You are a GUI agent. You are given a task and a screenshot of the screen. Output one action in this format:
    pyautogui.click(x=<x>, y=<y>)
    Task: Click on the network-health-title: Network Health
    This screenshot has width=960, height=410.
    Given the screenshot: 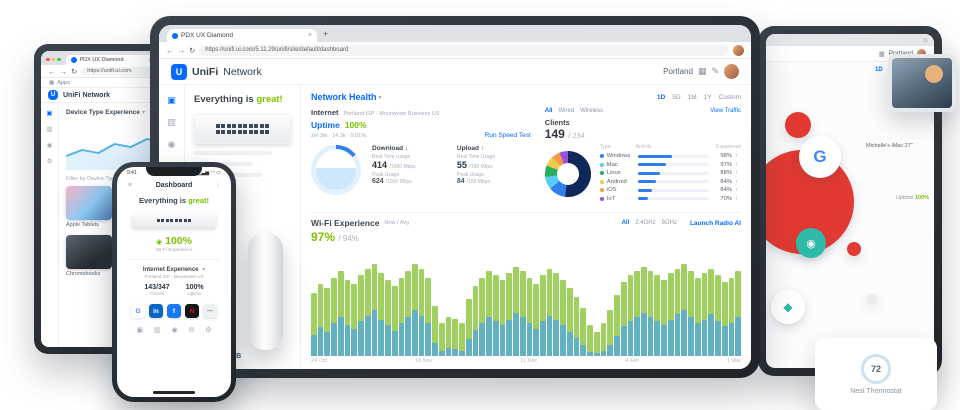 What is the action you would take?
    pyautogui.click(x=344, y=97)
    